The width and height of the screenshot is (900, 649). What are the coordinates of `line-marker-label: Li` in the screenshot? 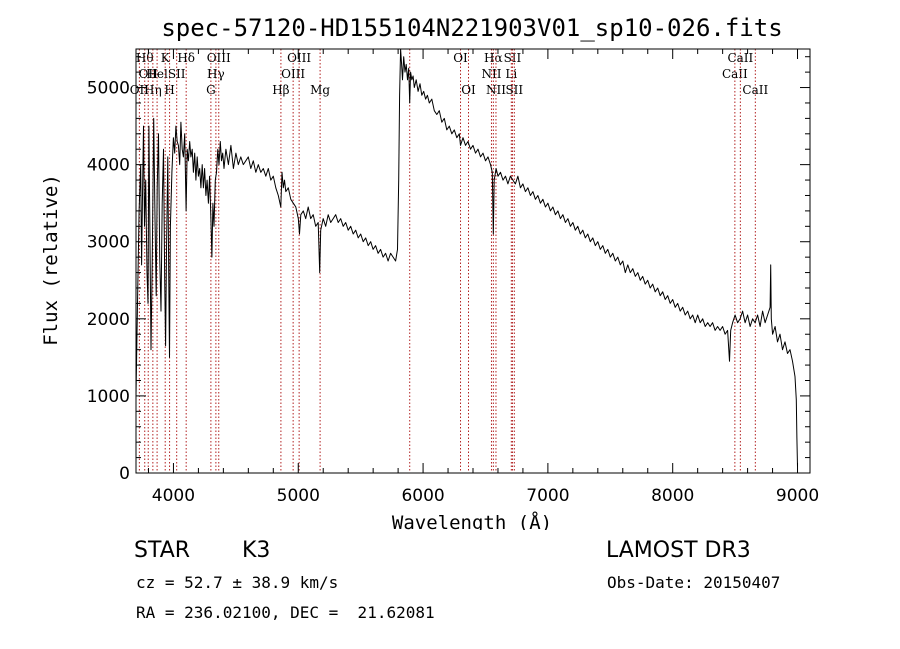 It's located at (511, 74).